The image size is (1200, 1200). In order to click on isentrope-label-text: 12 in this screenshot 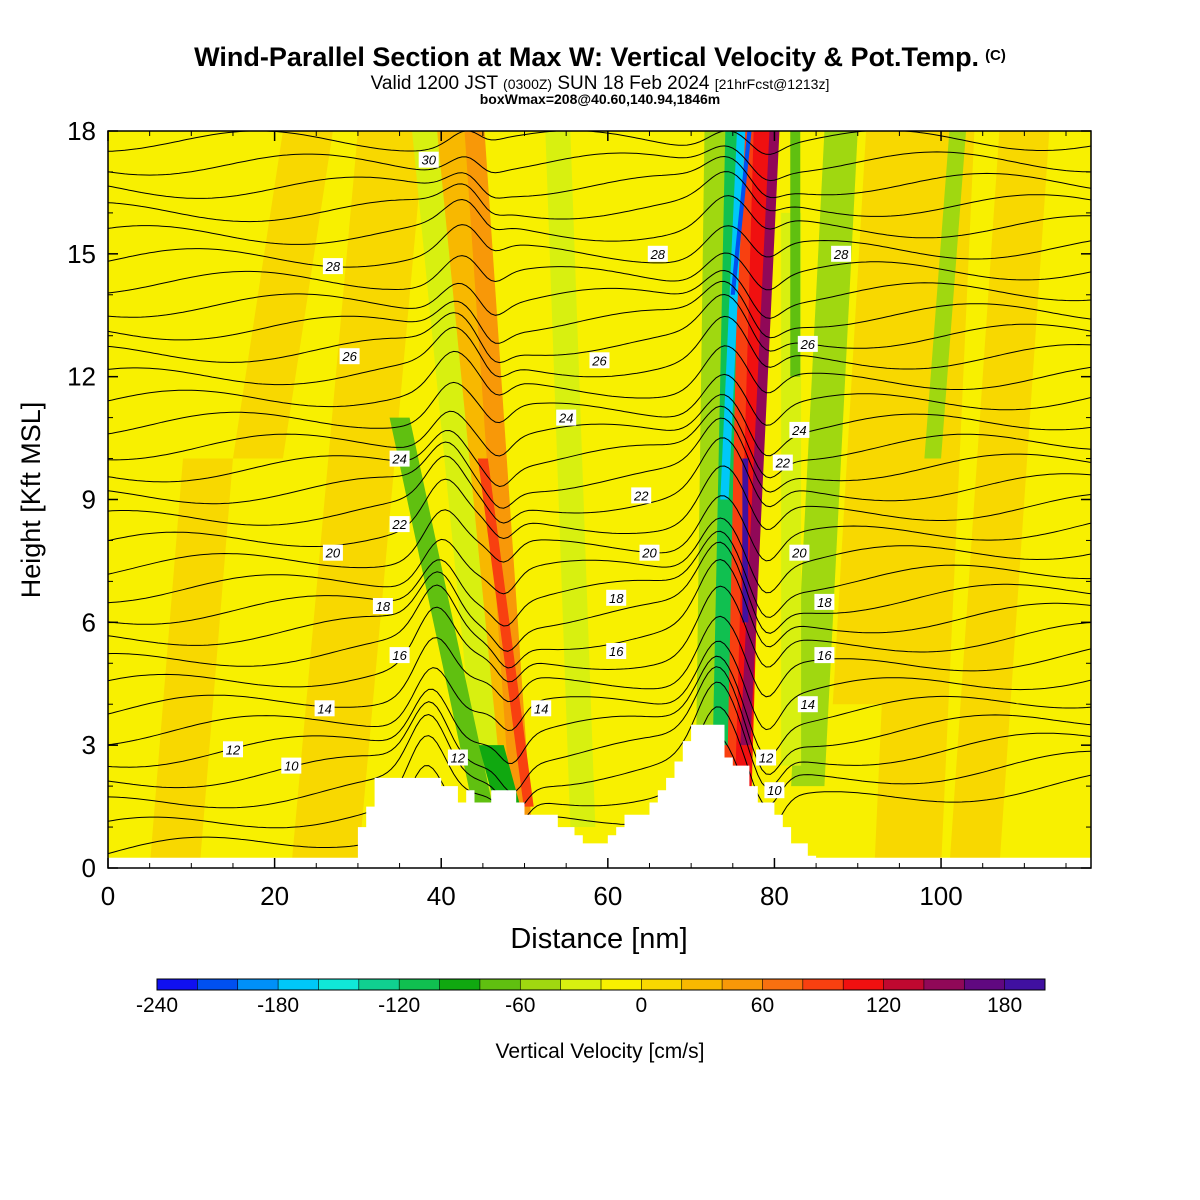, I will do `click(766, 758)`.